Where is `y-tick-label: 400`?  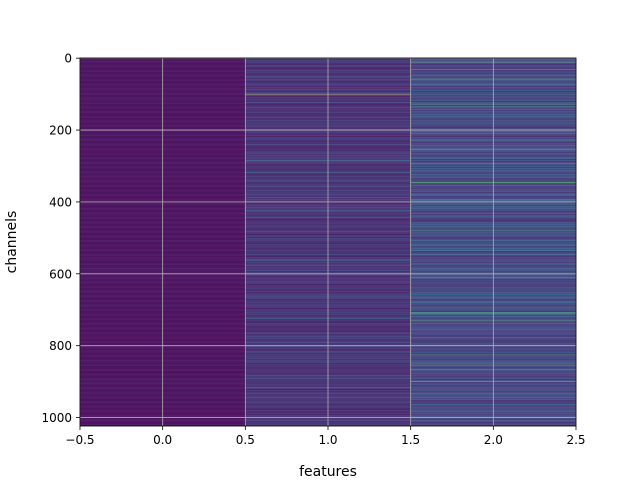
y-tick-label: 400 is located at coordinates (60, 202).